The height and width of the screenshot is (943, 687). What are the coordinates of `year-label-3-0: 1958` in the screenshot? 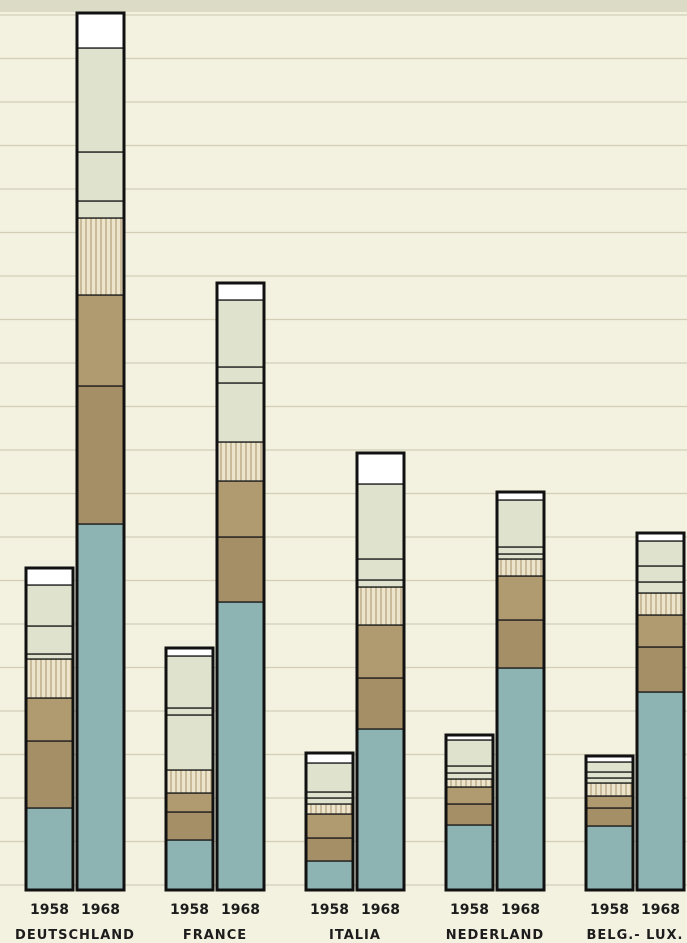 It's located at (469, 910).